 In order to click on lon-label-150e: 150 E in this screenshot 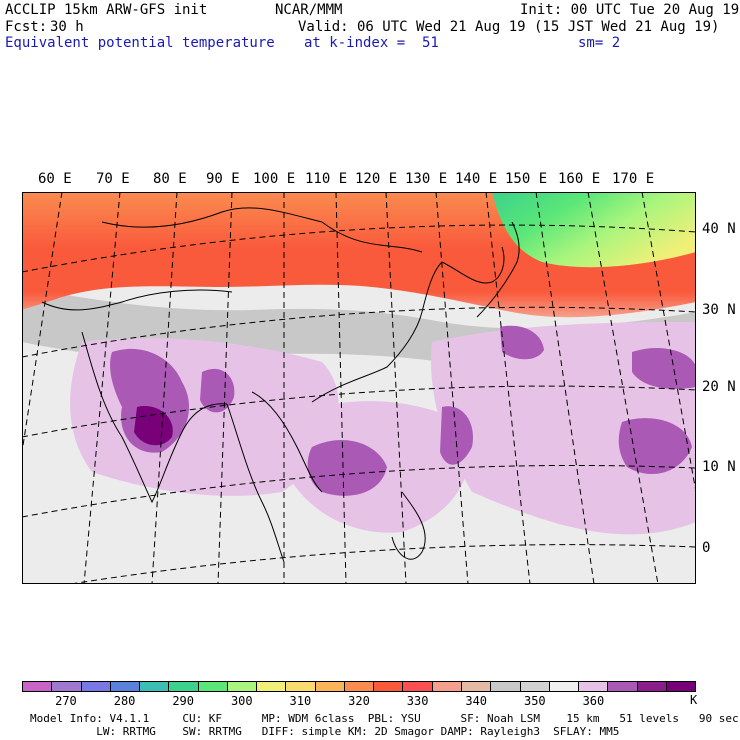, I will do `click(526, 179)`.